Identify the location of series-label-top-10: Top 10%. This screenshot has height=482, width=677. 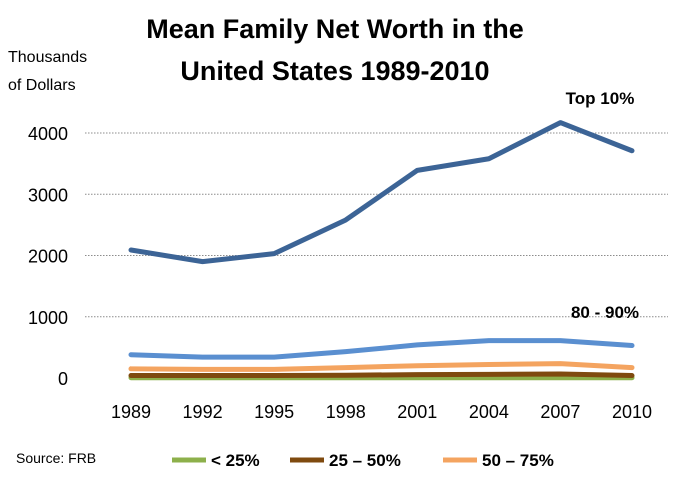
(600, 98).